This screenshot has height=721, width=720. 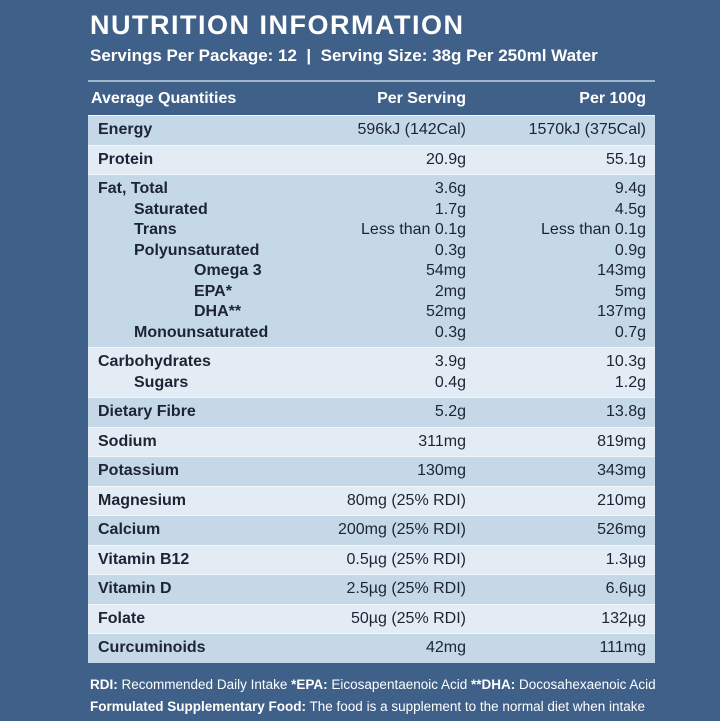 I want to click on row-label: Trans, so click(x=155, y=229).